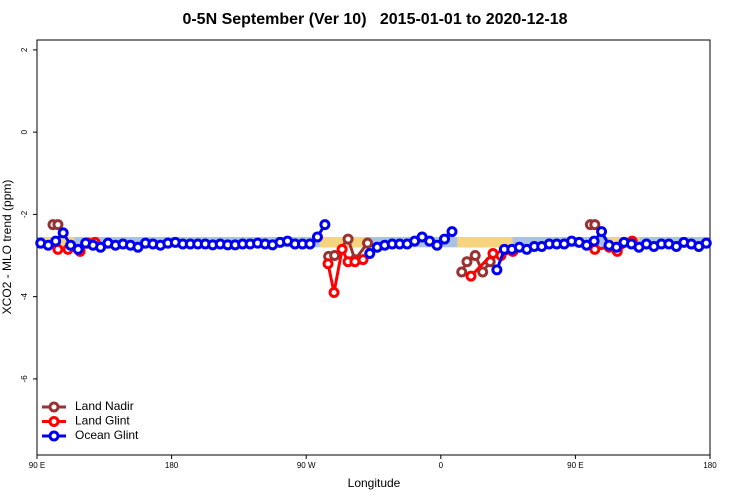  What do you see at coordinates (24, 379) in the screenshot?
I see `y-tick-label: -6` at bounding box center [24, 379].